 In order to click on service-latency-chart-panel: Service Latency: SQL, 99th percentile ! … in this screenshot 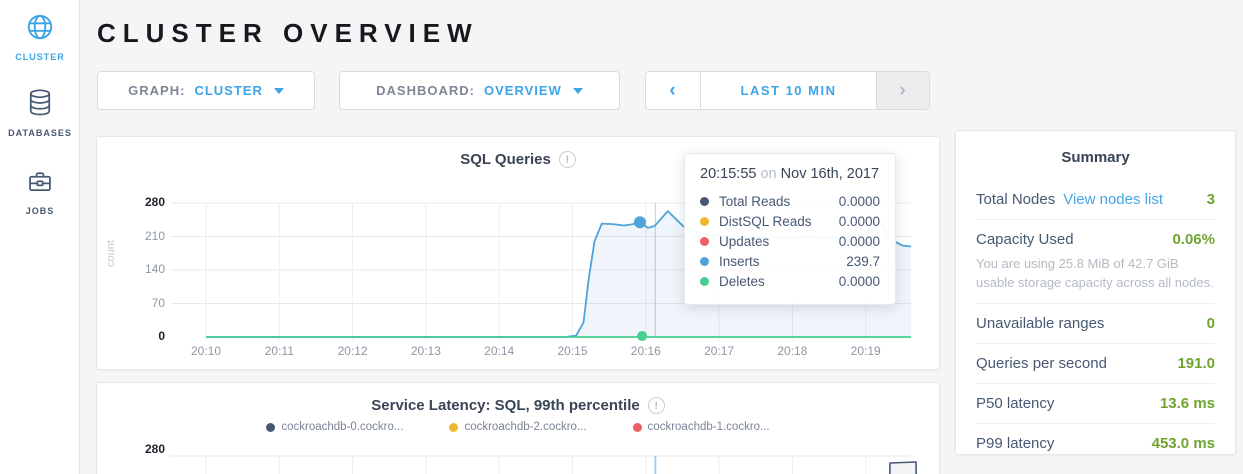, I will do `click(518, 428)`.